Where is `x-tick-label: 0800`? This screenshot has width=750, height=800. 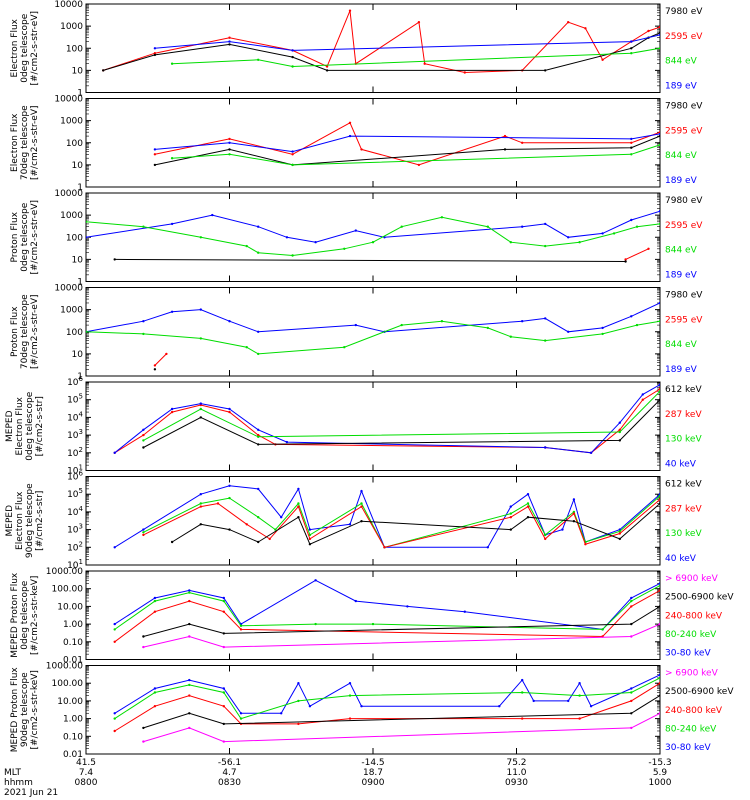 x-tick-label: 0800 is located at coordinates (86, 783).